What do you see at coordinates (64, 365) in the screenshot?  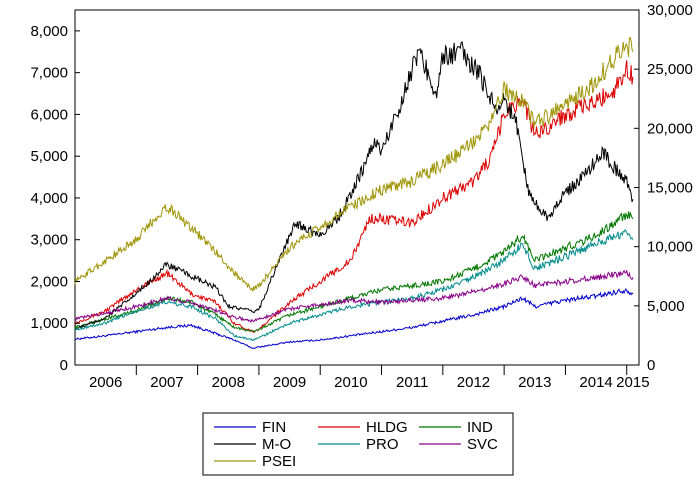 I see `left-tick-label: 0` at bounding box center [64, 365].